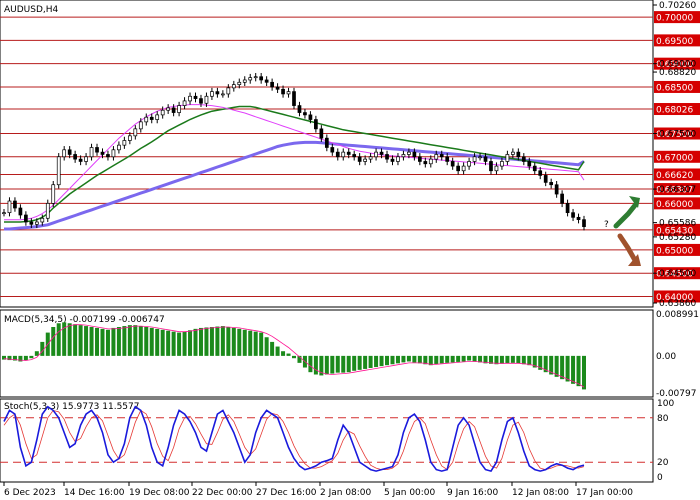  What do you see at coordinates (665, 404) in the screenshot?
I see `stoch-tick-label: 100` at bounding box center [665, 404].